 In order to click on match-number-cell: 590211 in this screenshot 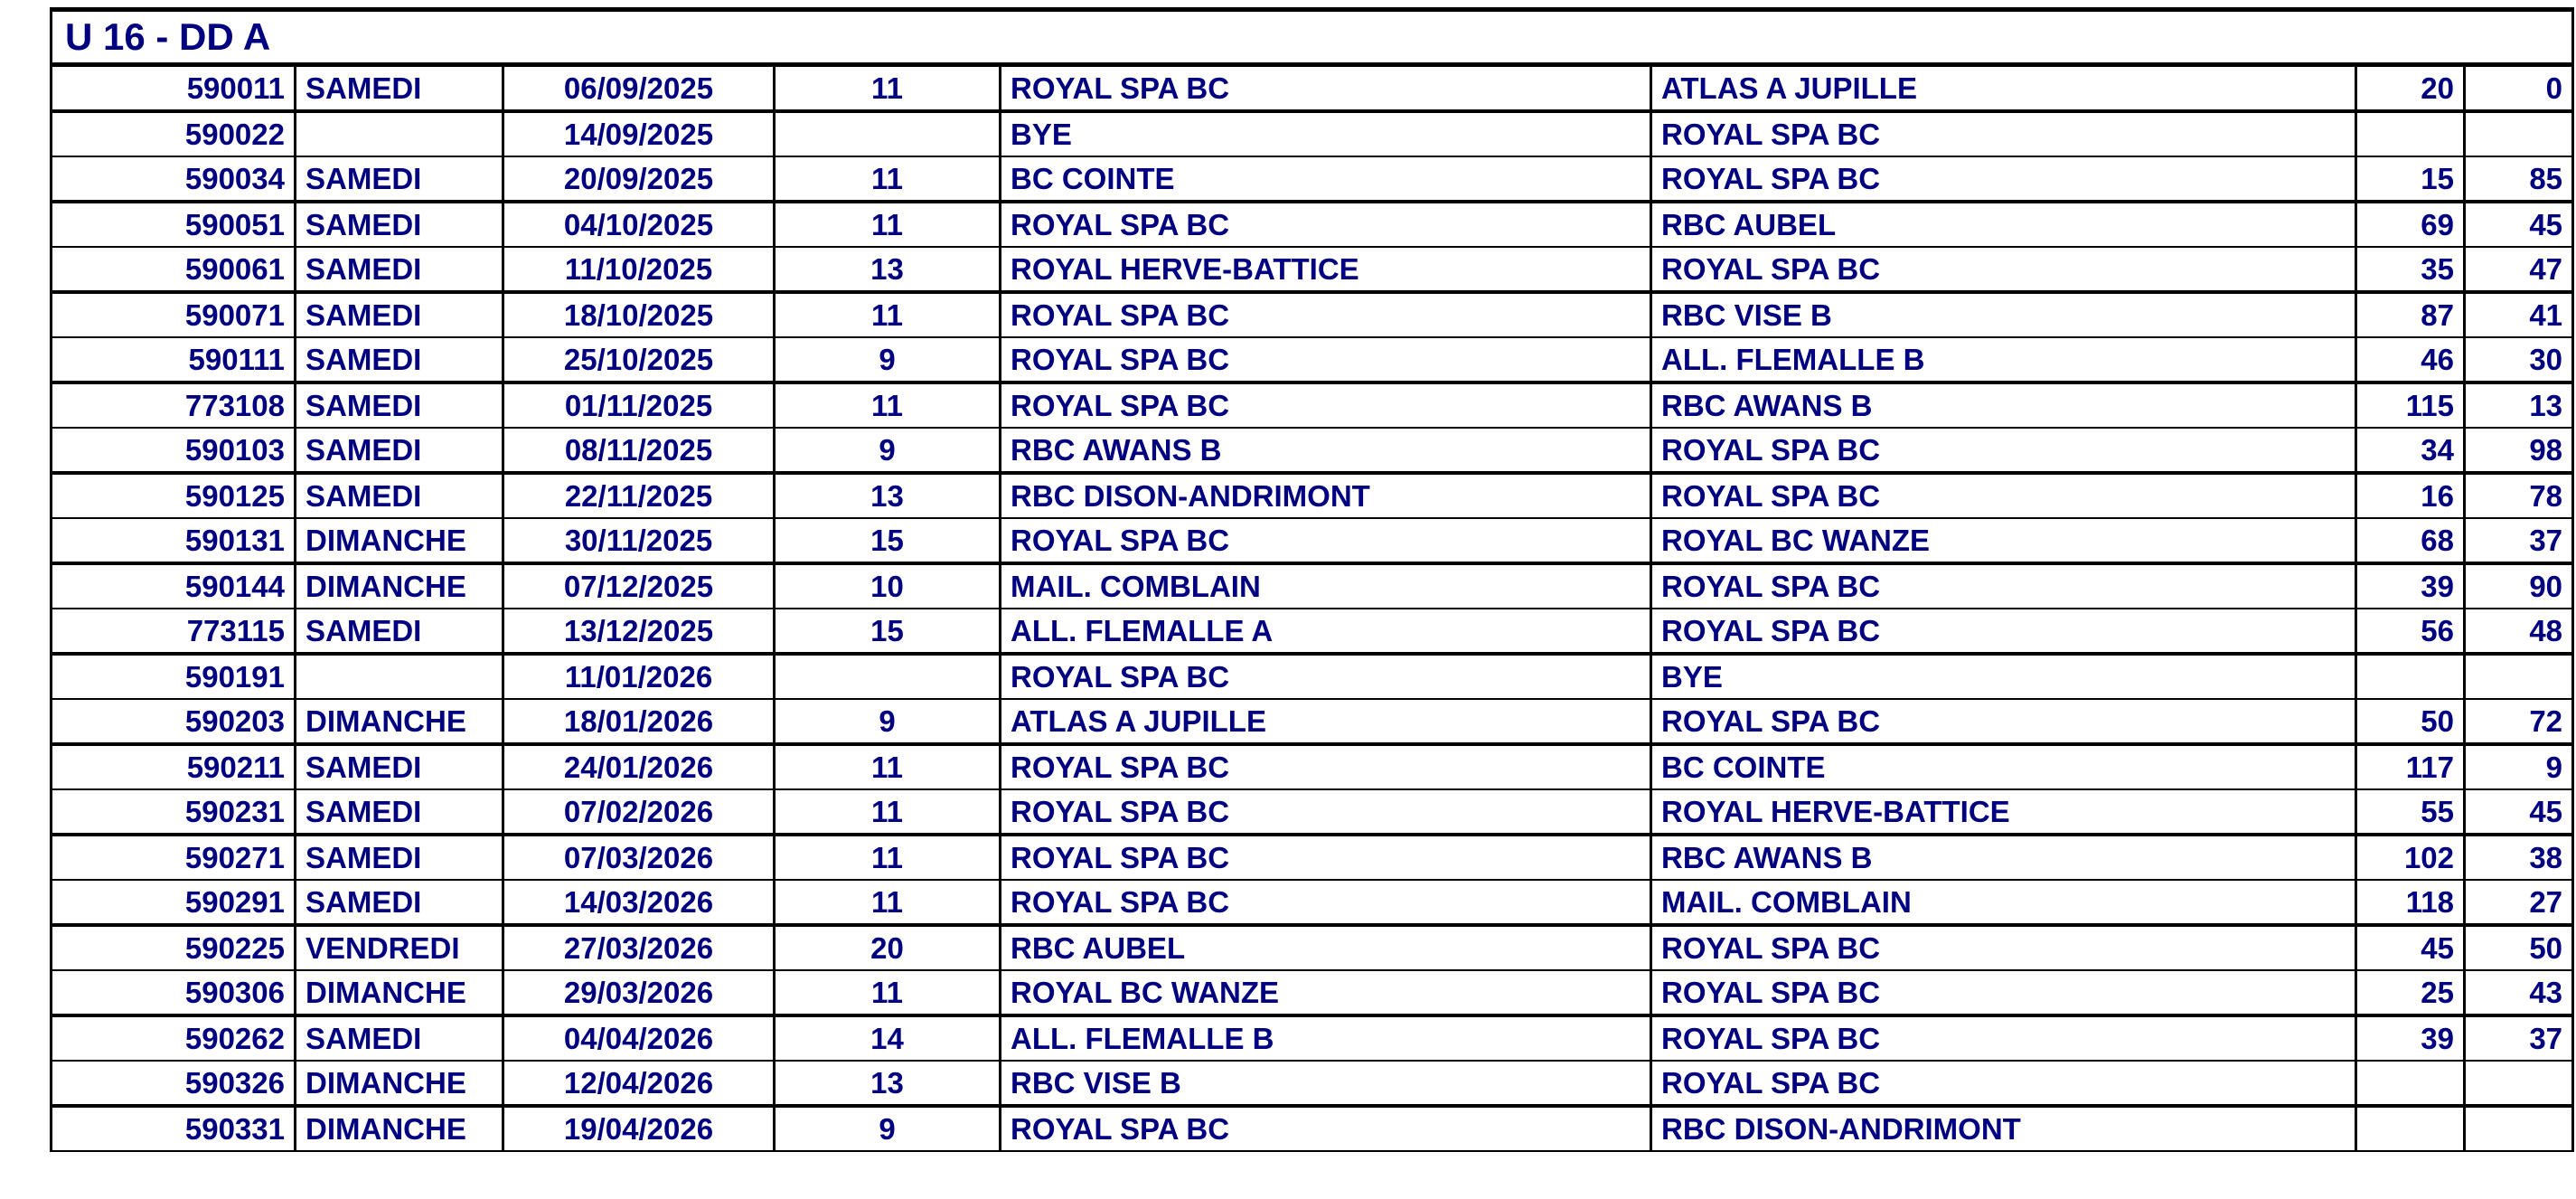, I will do `click(173, 766)`.